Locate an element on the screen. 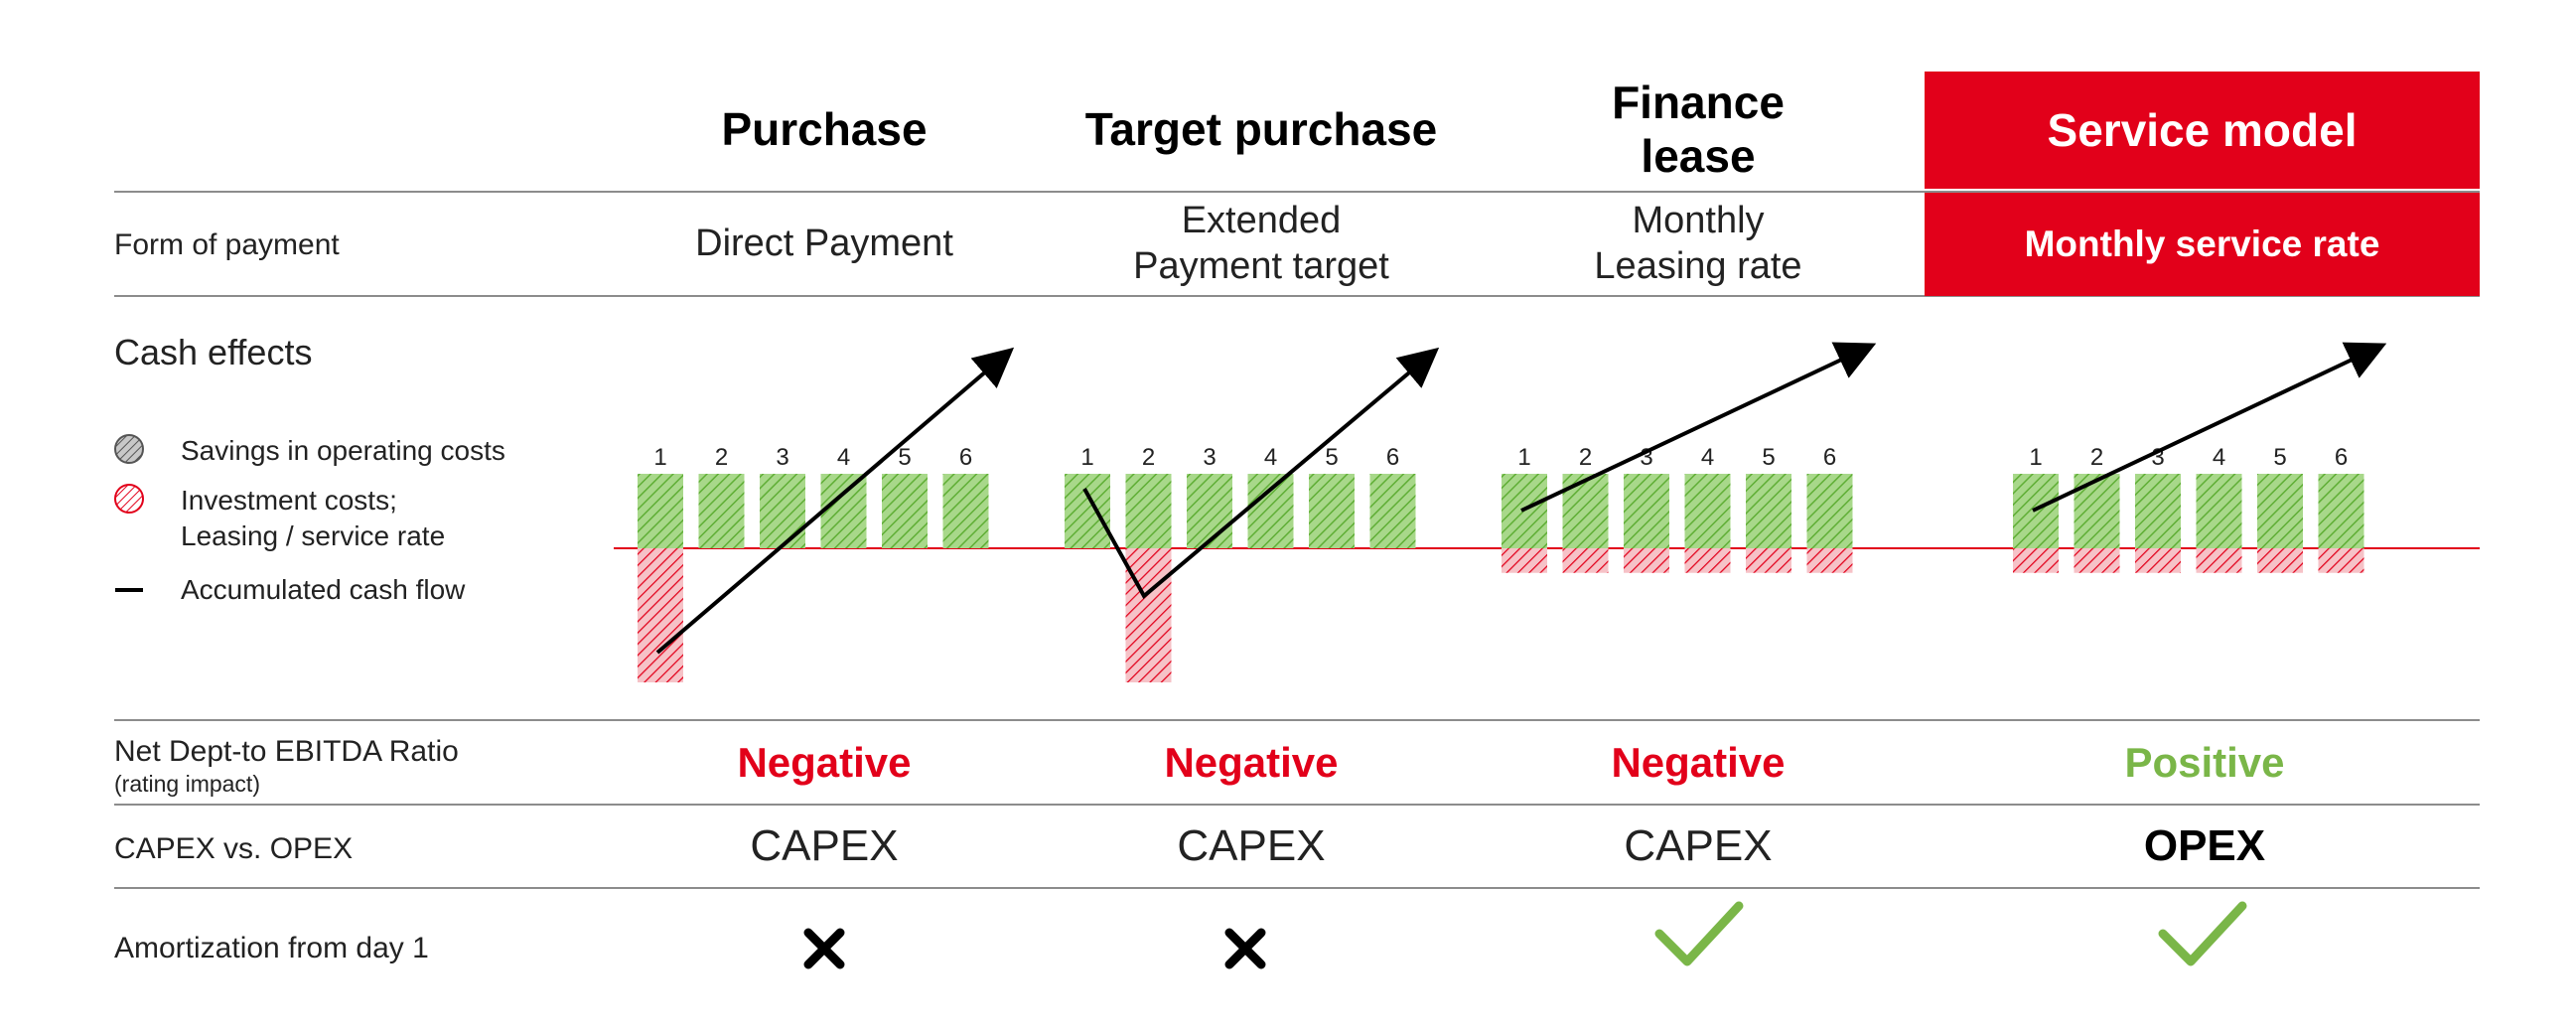 The width and height of the screenshot is (2576, 1035). row-label-capex-opex: CAPEX vs. OPEX is located at coordinates (234, 848).